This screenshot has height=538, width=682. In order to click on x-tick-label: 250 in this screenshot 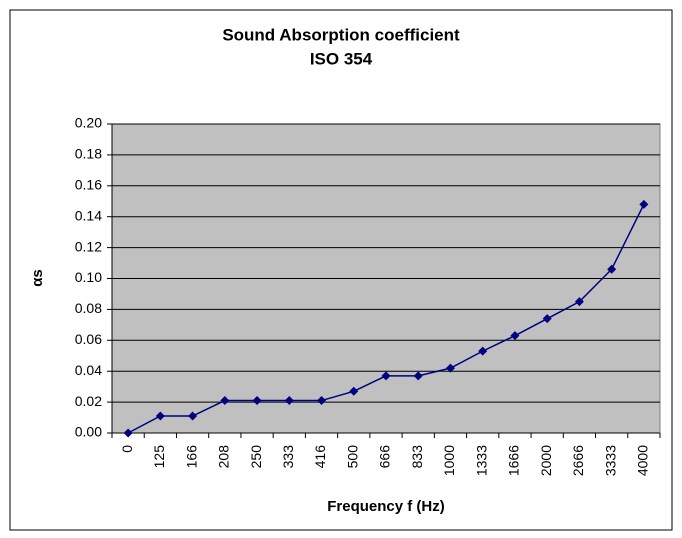, I will do `click(256, 457)`.